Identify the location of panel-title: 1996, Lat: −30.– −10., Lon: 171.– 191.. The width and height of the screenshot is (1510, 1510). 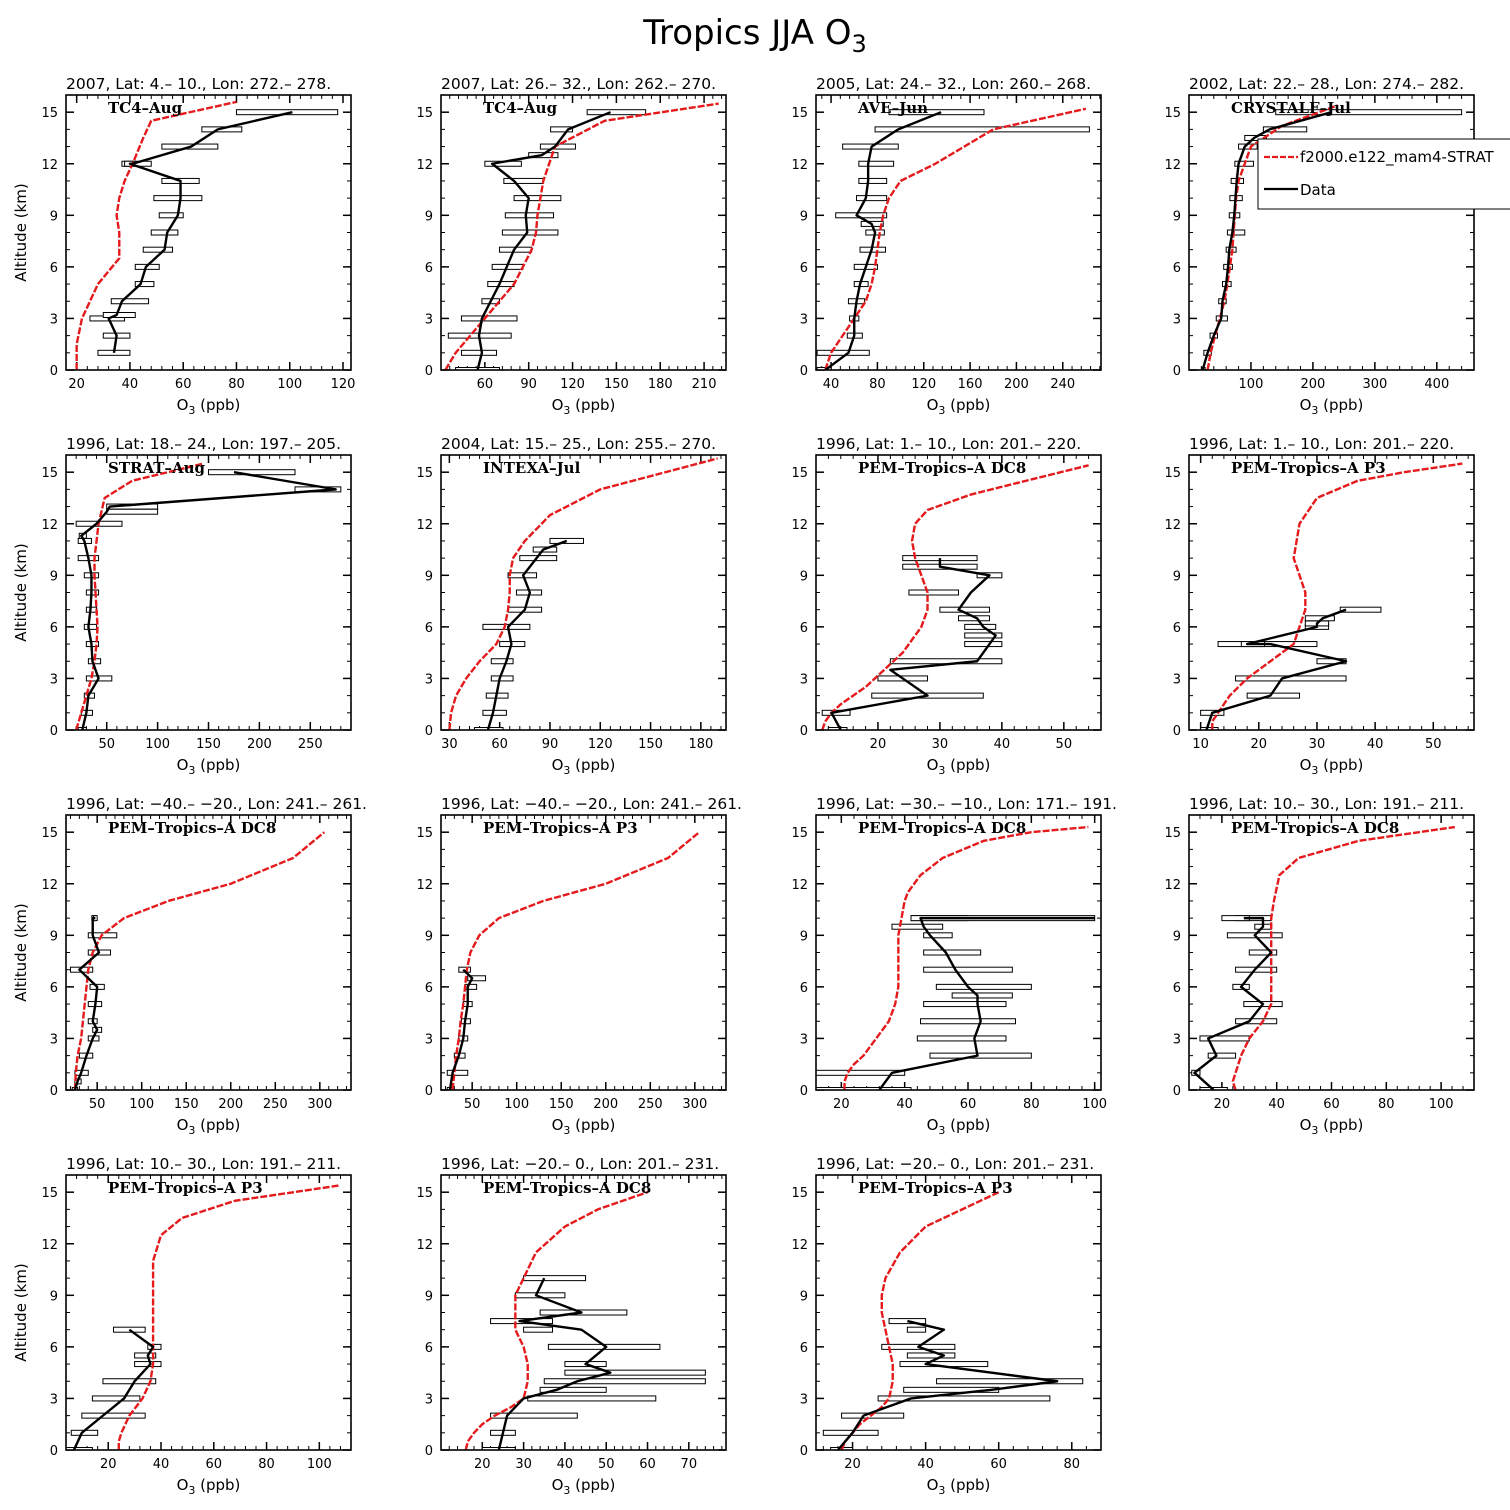
(966, 804).